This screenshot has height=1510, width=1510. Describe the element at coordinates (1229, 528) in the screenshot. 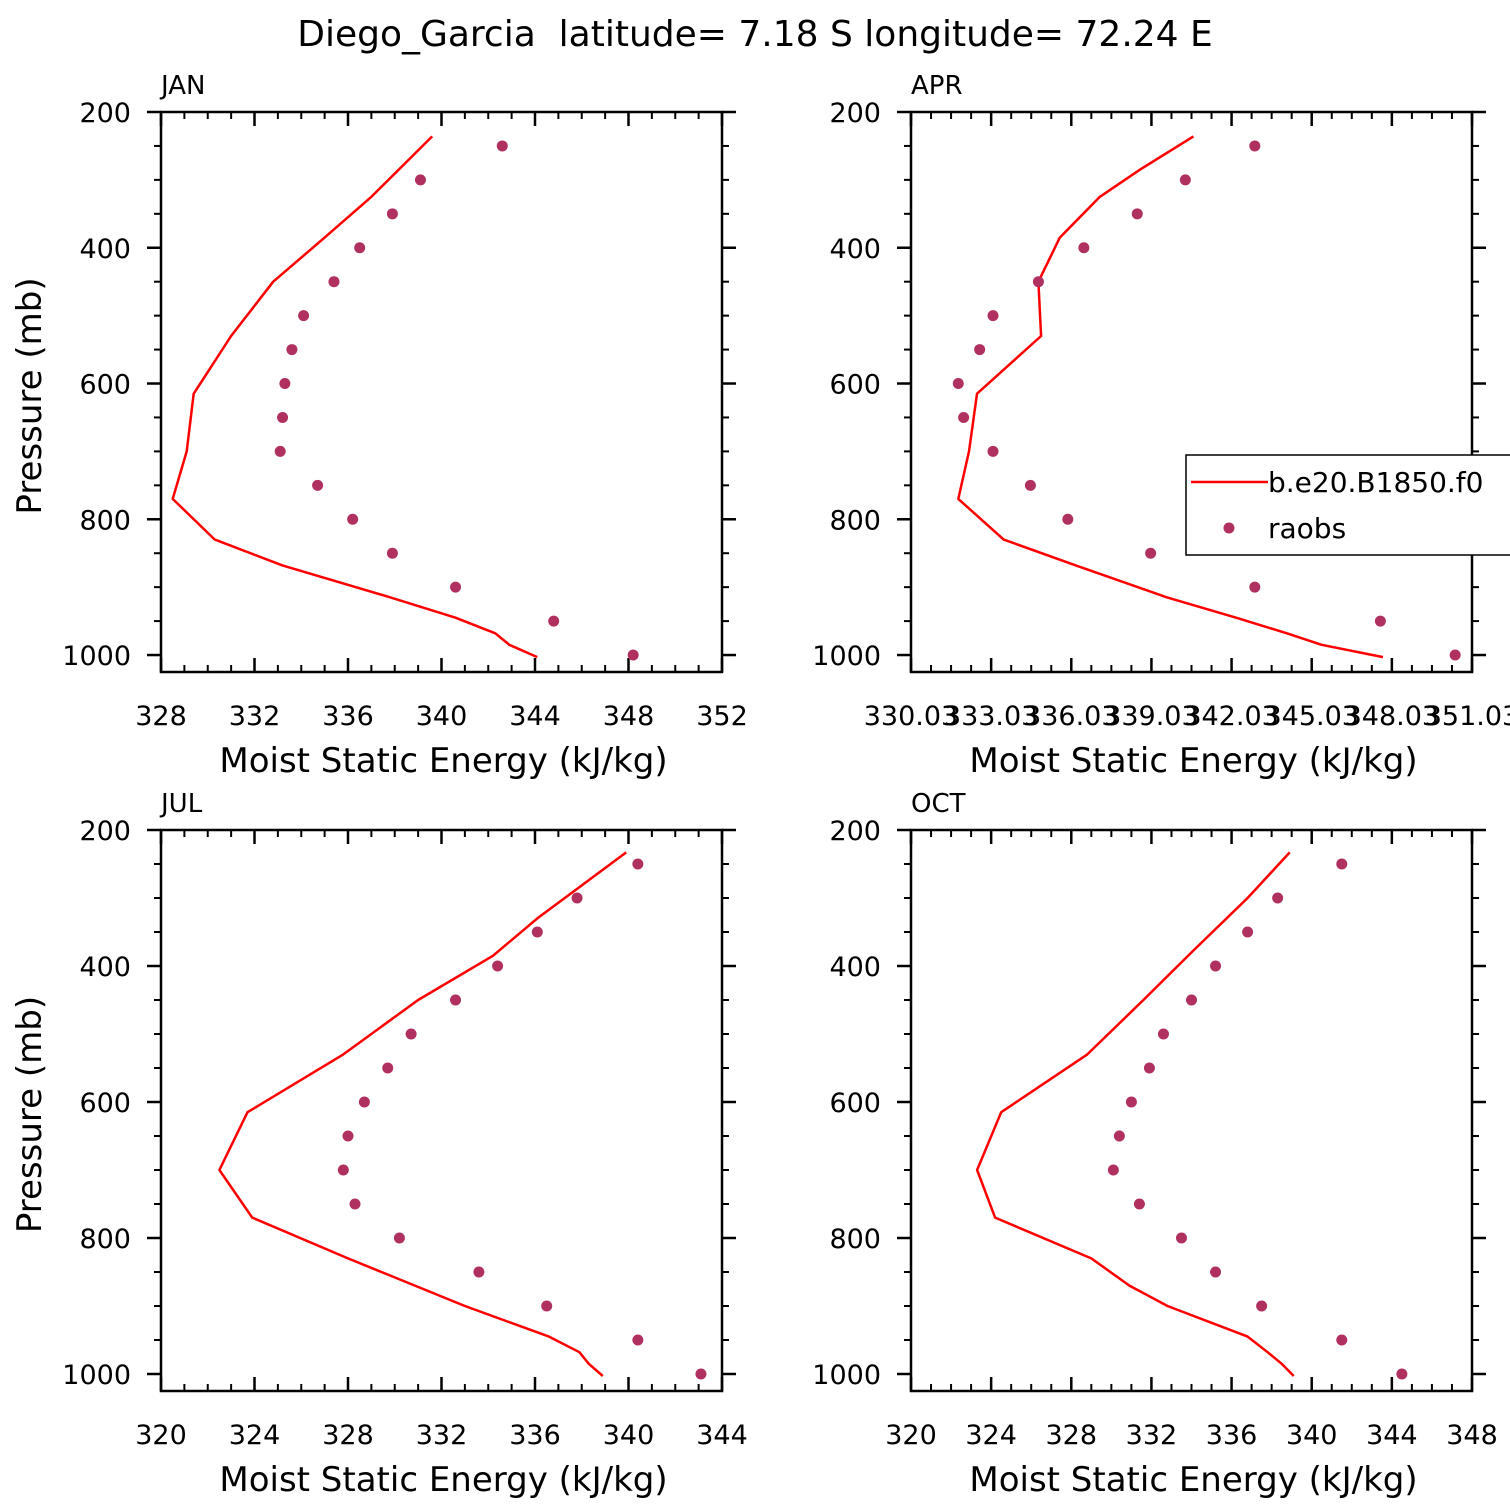

I see `legend-dot-swatch` at that location.